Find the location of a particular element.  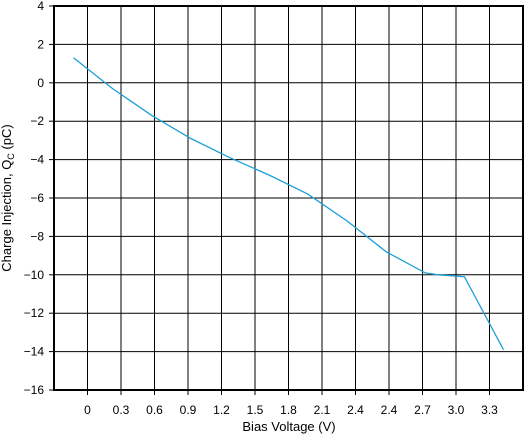

y-tick-label: −8 is located at coordinates (37, 236).